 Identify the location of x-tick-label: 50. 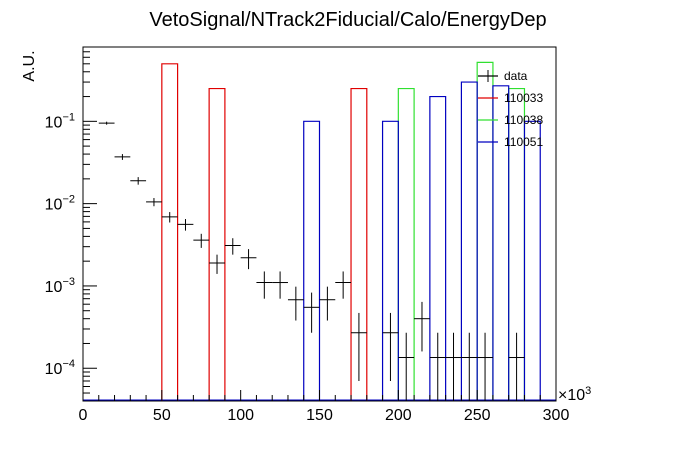
(162, 415).